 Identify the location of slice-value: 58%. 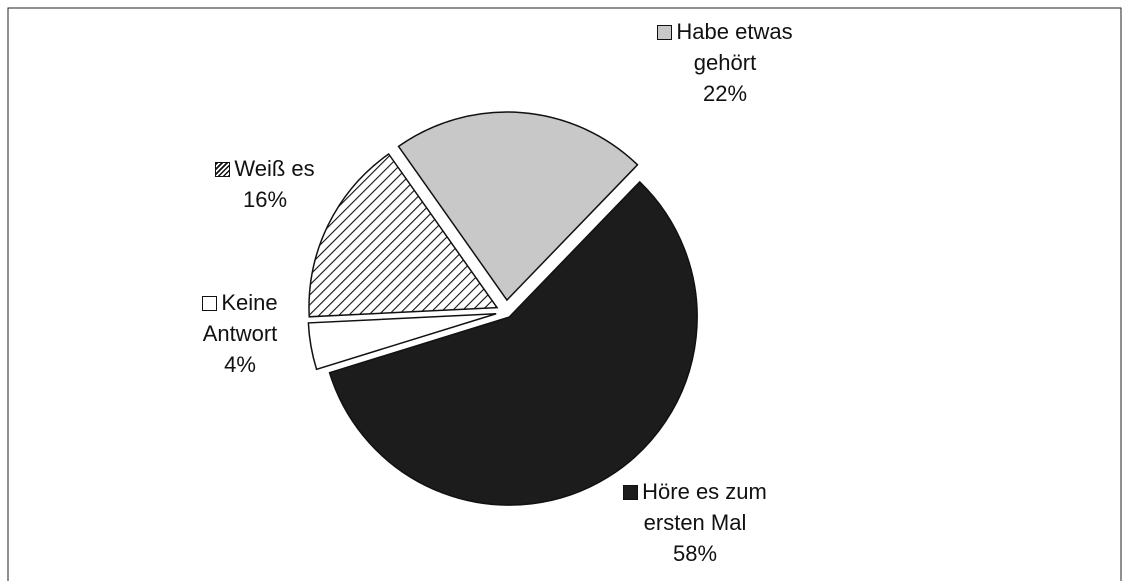
(695, 553).